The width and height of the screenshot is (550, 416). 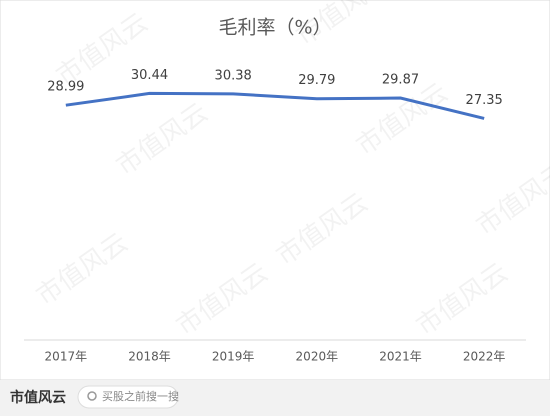 What do you see at coordinates (275, 105) in the screenshot?
I see `line` at bounding box center [275, 105].